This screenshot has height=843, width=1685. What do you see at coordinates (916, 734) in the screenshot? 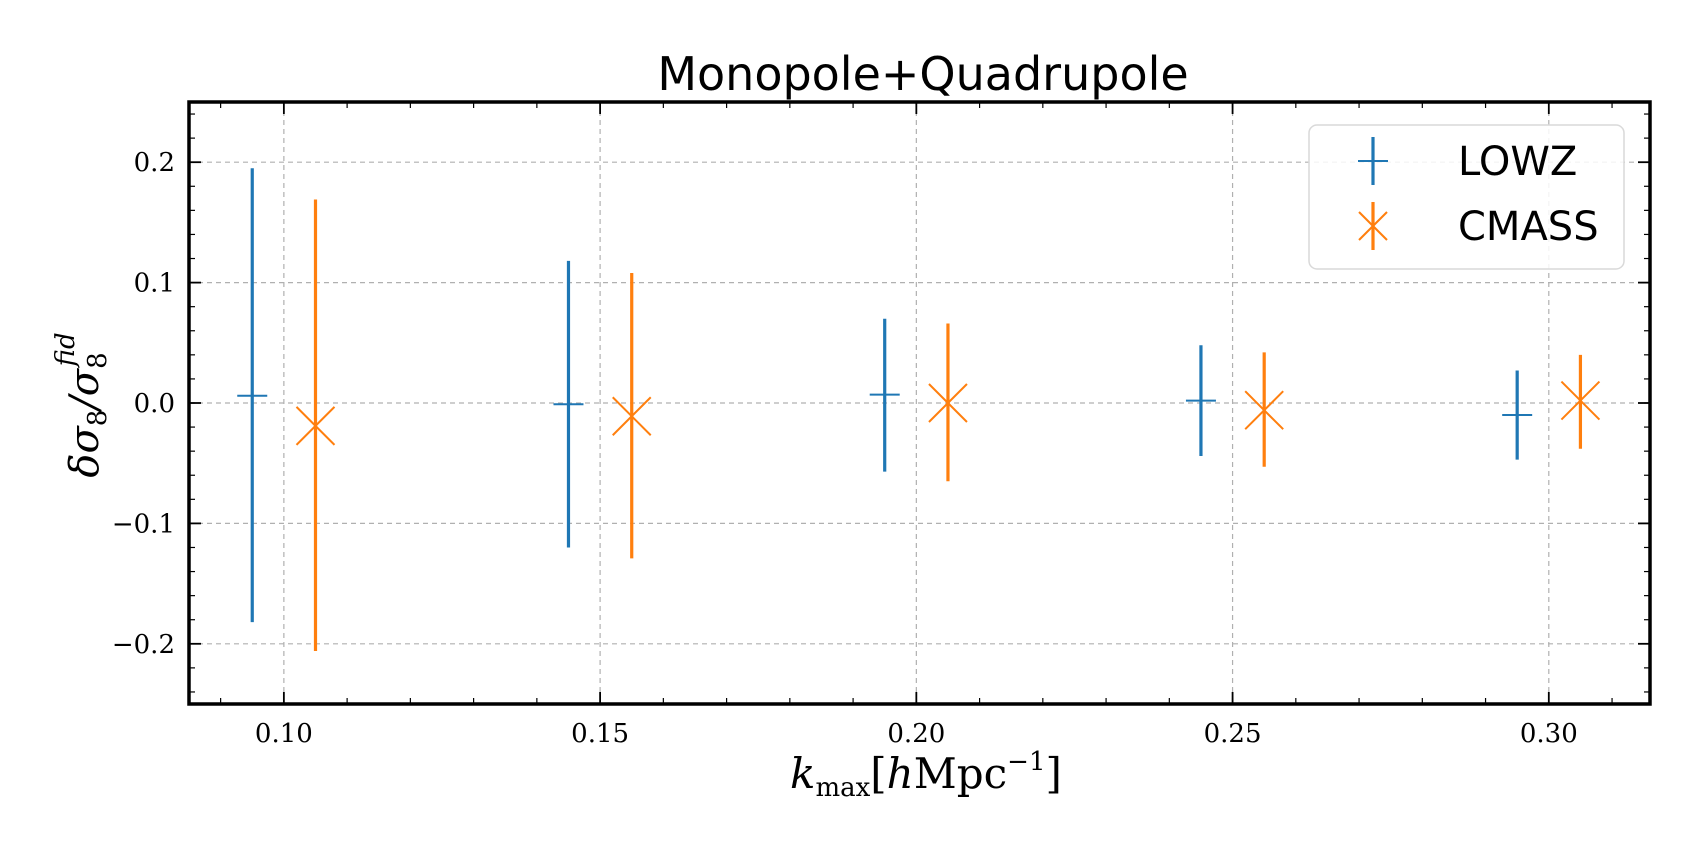
I see `x-tick-label: 0.20` at bounding box center [916, 734].